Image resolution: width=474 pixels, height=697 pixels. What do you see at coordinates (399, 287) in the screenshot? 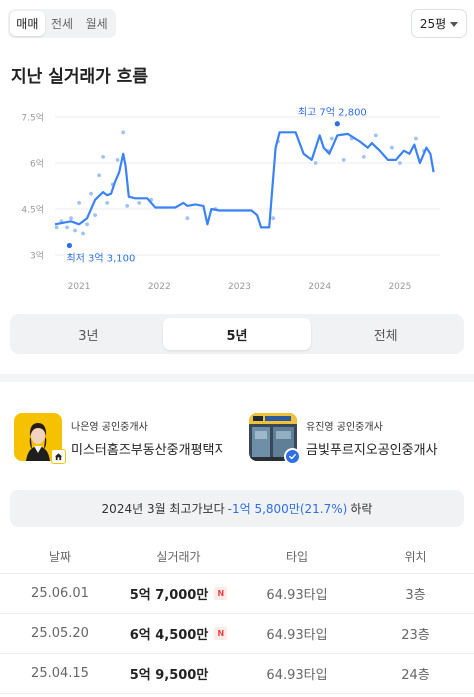
I see `x-tick-label: 2025` at bounding box center [399, 287].